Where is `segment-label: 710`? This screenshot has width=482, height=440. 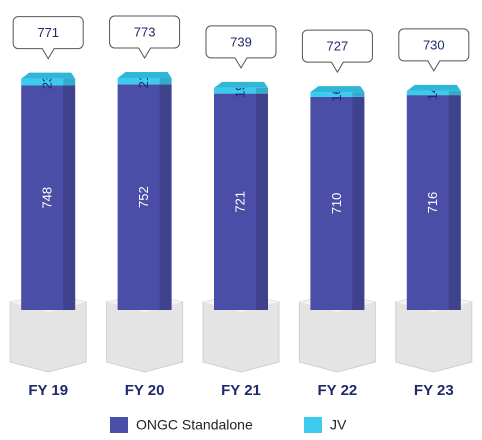
segment-label: 710 is located at coordinates (336, 204).